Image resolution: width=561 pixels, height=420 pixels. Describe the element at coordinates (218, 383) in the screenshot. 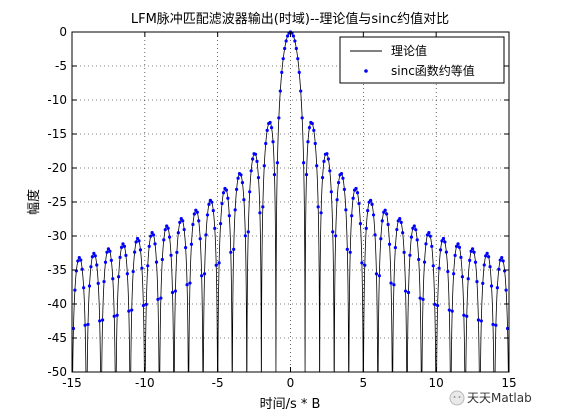

I see `x-tick-label: -5` at that location.